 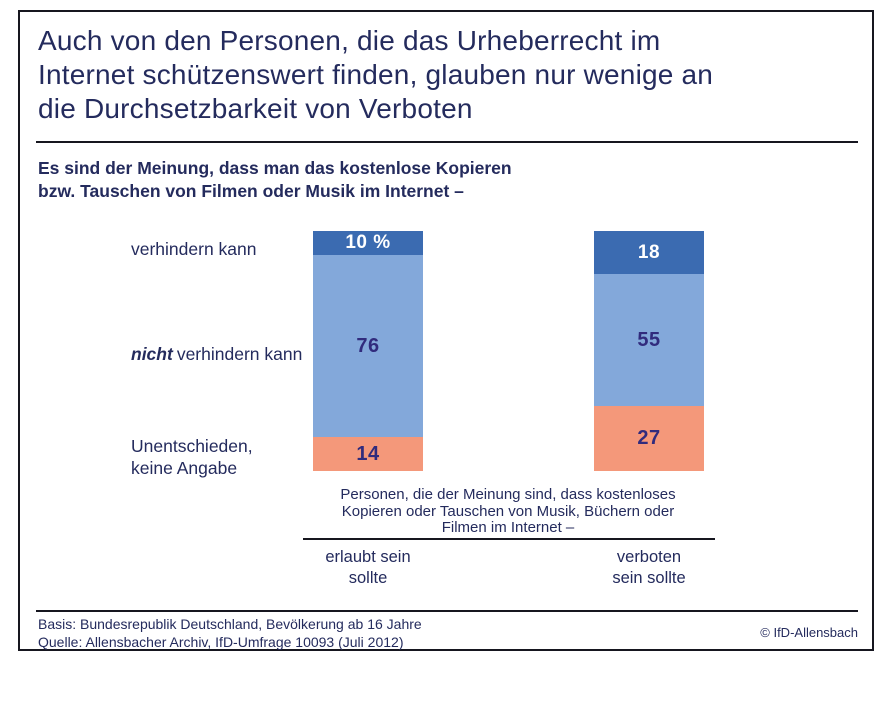 I want to click on segment-value-label: 10 %, so click(x=368, y=242).